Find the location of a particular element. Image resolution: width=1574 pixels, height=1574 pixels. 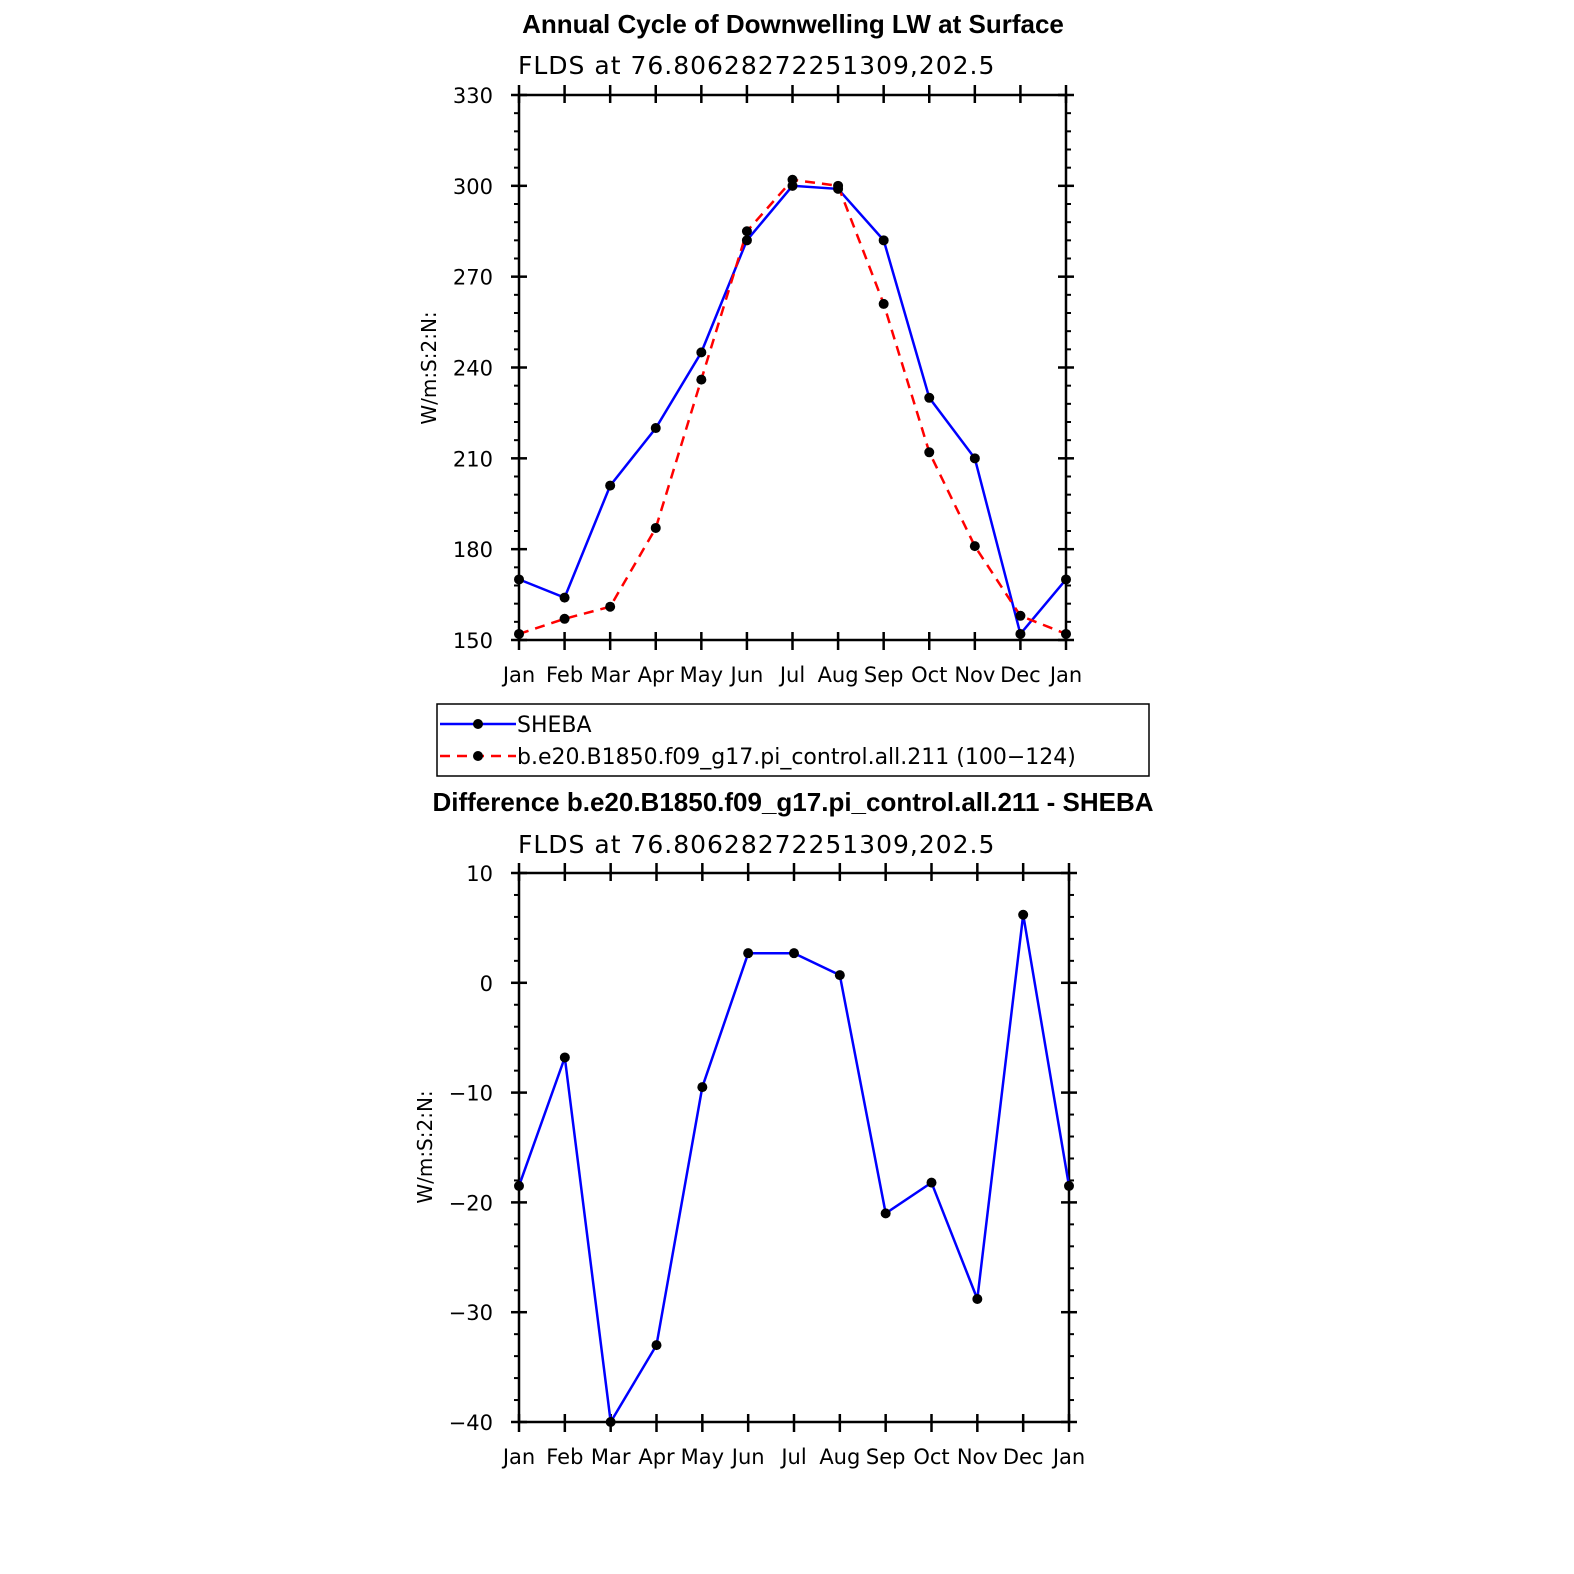

y-tick-label: 0 is located at coordinates (486, 984).